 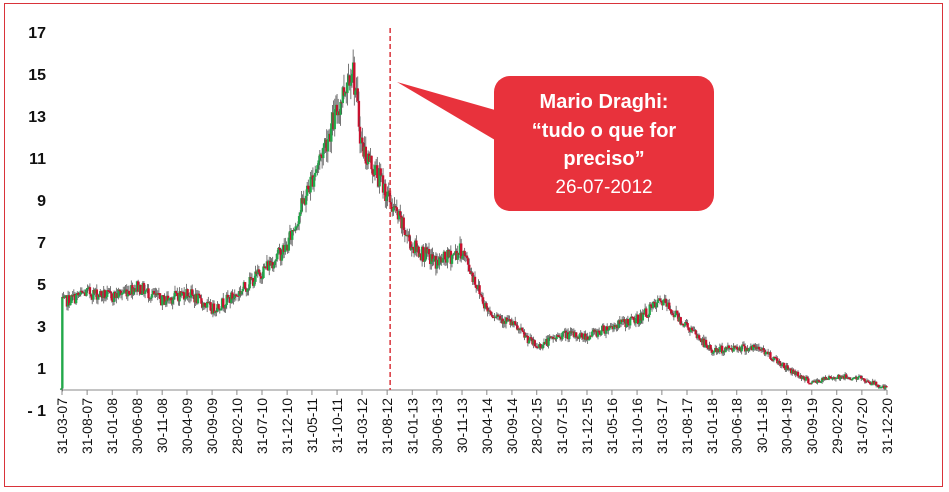 What do you see at coordinates (604, 143) in the screenshot?
I see `callout-box` at bounding box center [604, 143].